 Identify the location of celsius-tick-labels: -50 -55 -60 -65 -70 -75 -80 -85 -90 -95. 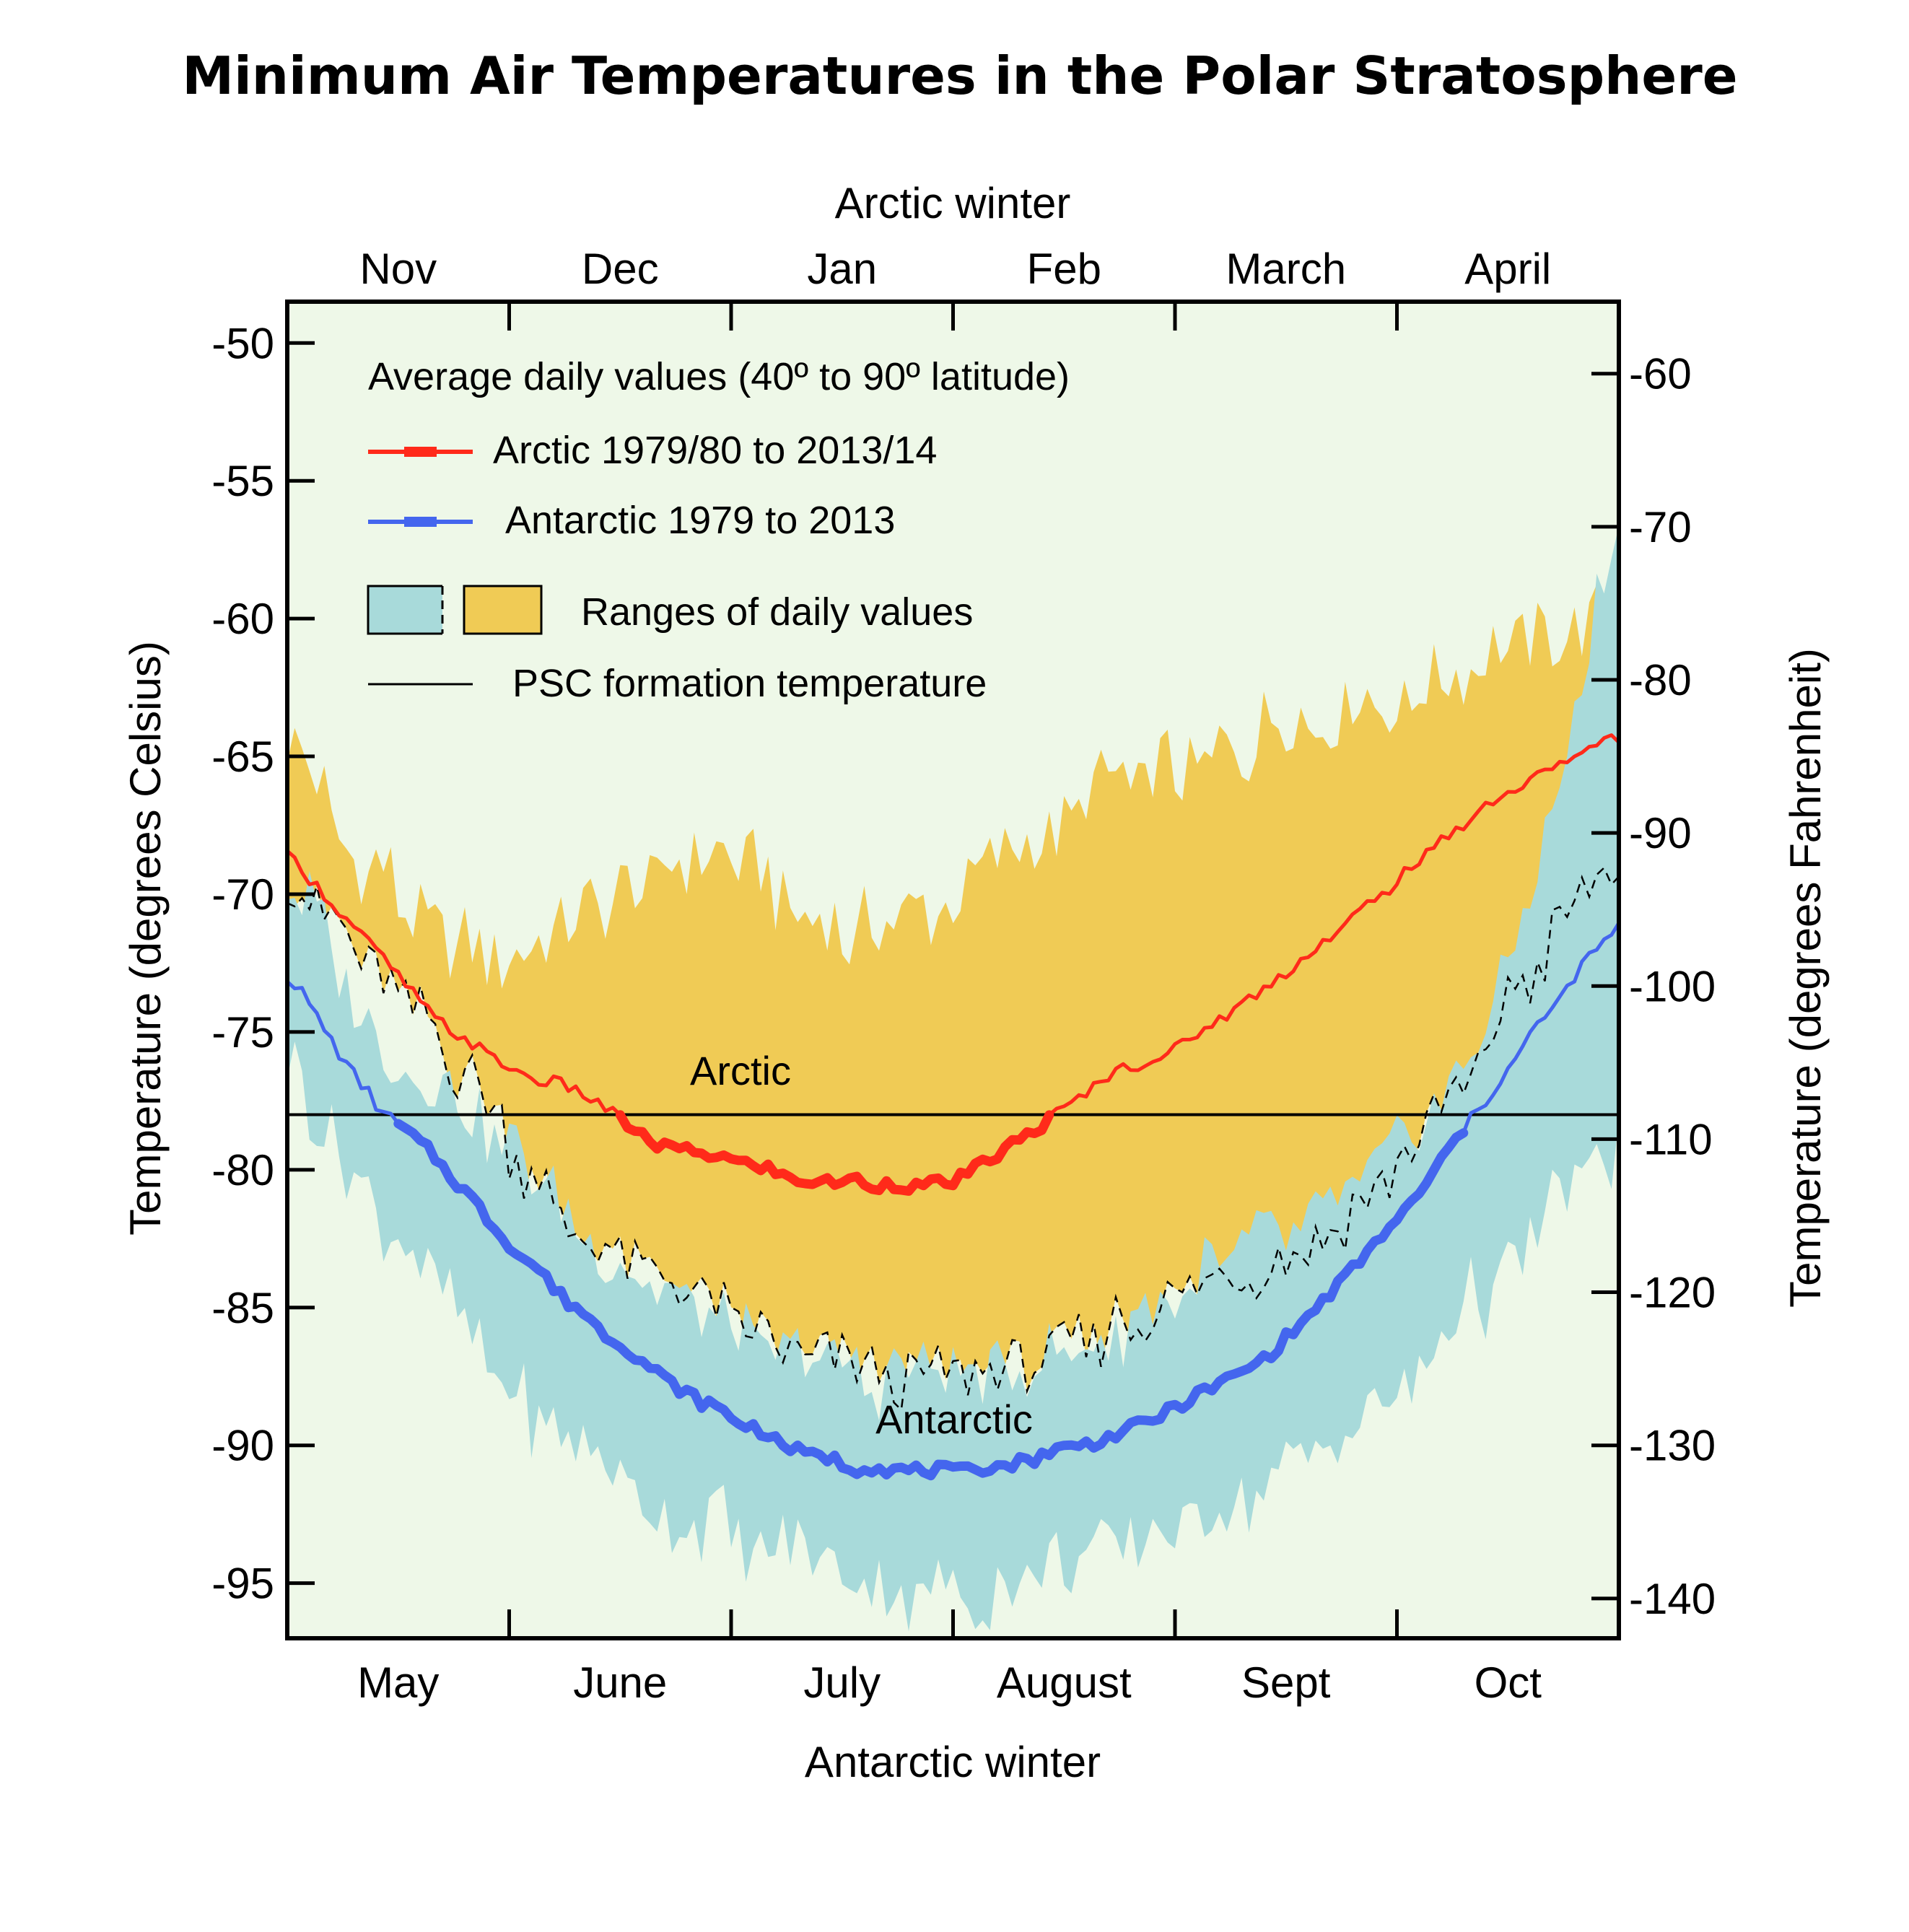
(243, 963).